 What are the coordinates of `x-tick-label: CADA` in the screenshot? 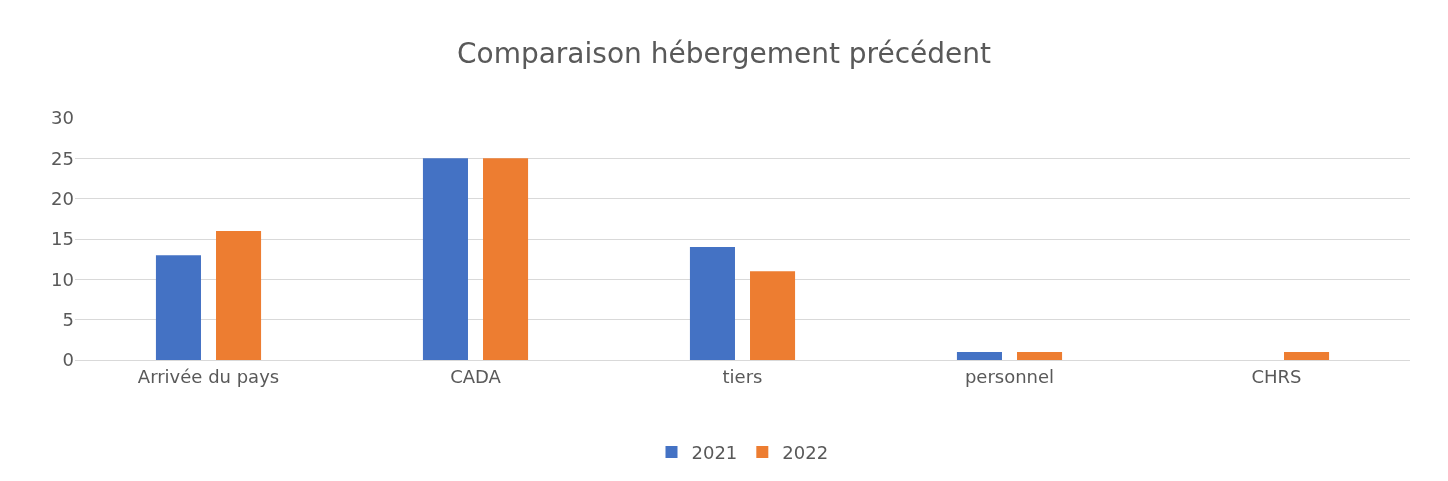 It's located at (476, 376).